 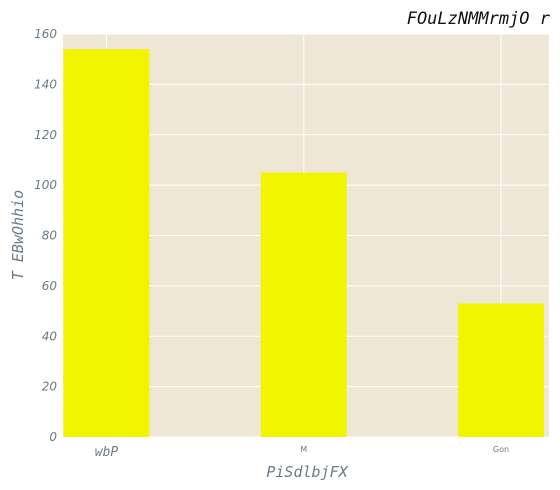 What do you see at coordinates (50, 336) in the screenshot?
I see `y-tick-label: 40` at bounding box center [50, 336].